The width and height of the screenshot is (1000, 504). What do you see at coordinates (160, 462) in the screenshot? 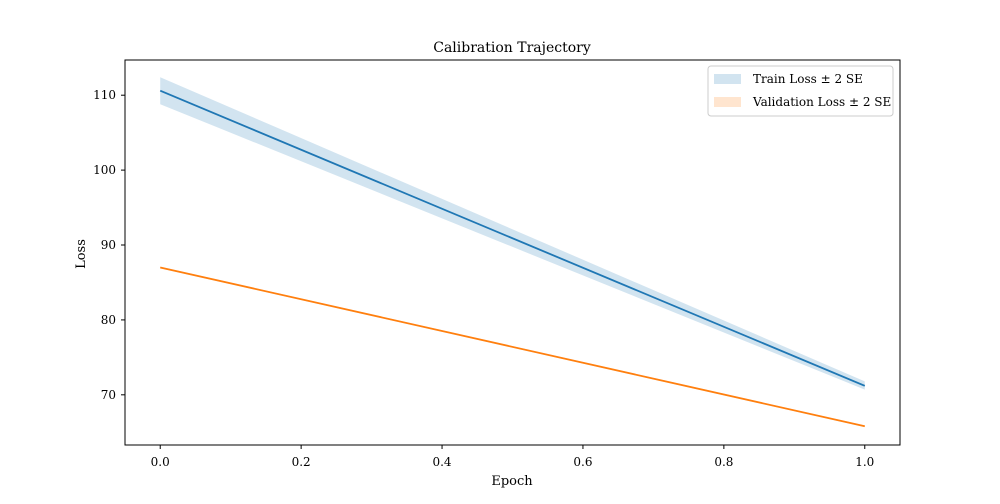
I see `x-tick-label: 0.0` at bounding box center [160, 462].